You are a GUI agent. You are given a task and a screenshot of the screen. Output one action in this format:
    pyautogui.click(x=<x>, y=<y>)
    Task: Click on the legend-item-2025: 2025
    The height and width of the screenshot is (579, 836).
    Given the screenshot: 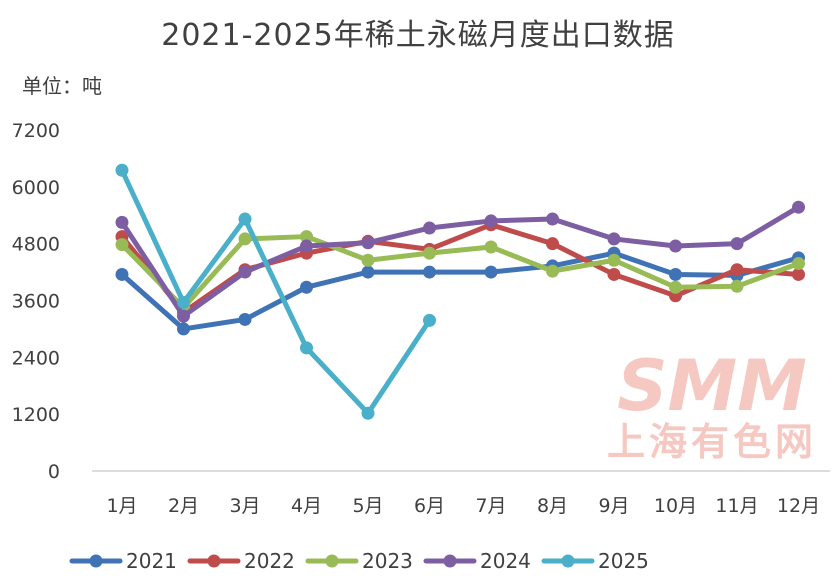 What is the action you would take?
    pyautogui.click(x=595, y=561)
    